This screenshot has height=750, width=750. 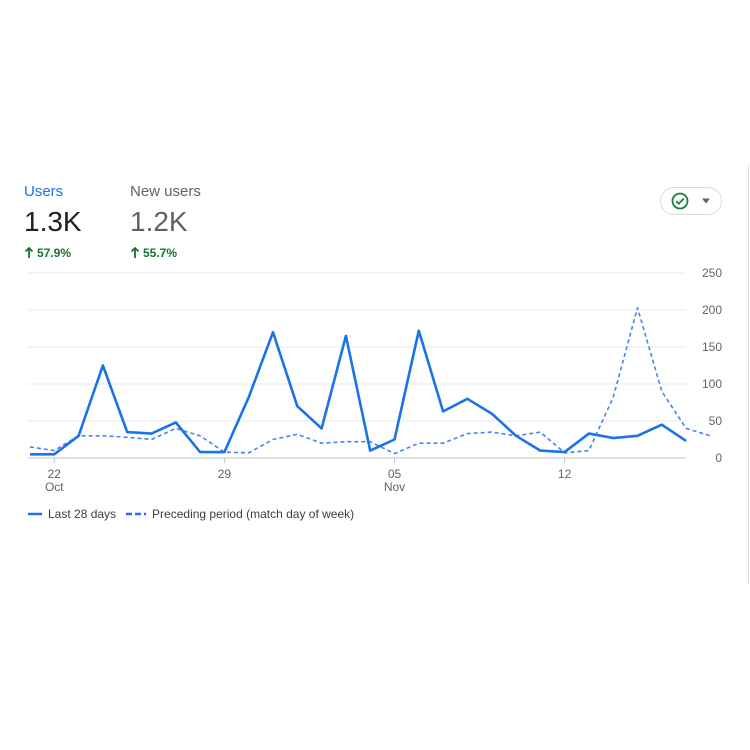 I want to click on legend-item-preceding-period: Preceding period (match day of week), so click(x=240, y=514).